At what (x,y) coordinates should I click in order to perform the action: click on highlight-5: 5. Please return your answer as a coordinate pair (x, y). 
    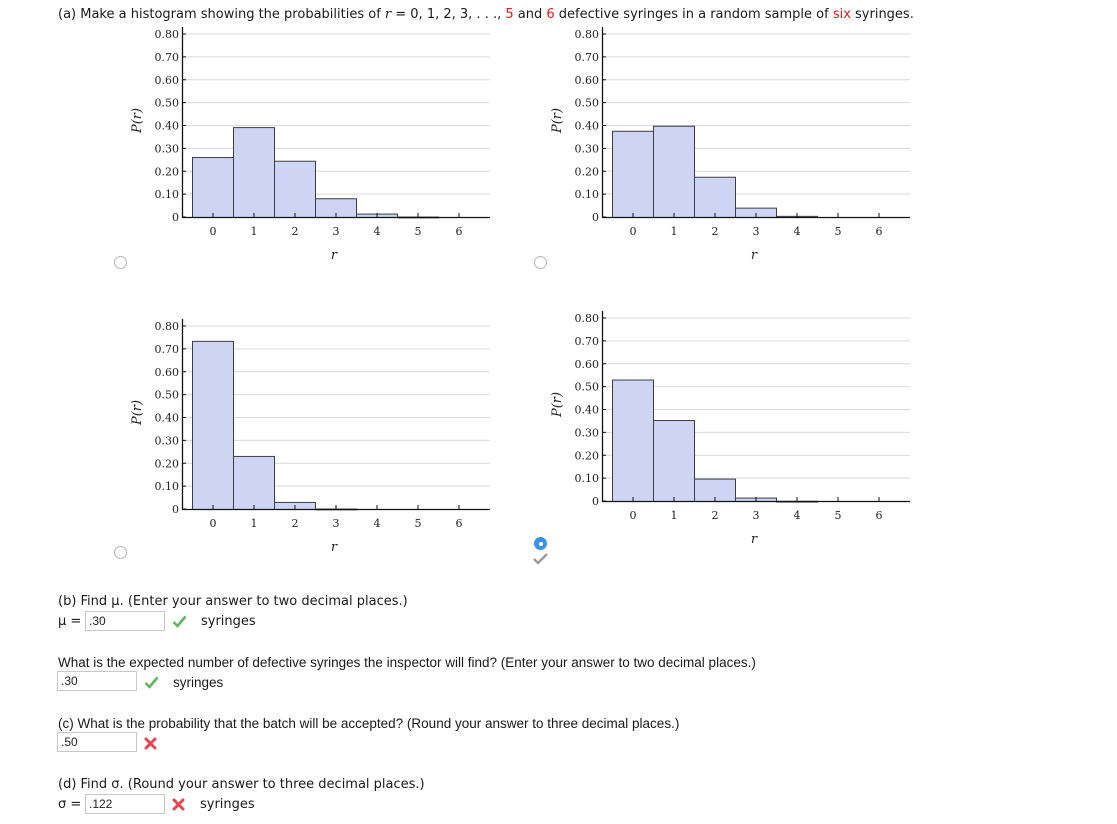
    Looking at the image, I should click on (509, 14).